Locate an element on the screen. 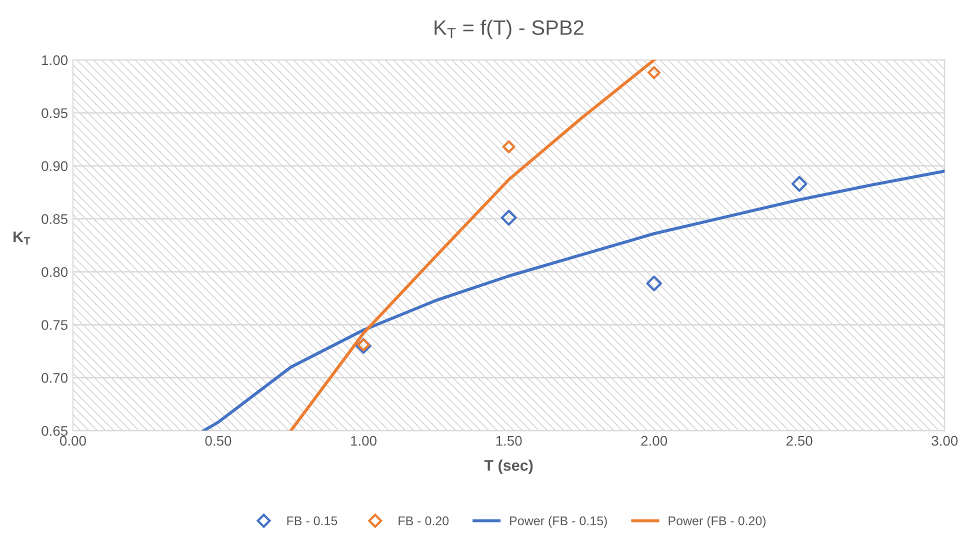 The image size is (960, 535). y-tick-label: 1.00 is located at coordinates (55, 60).